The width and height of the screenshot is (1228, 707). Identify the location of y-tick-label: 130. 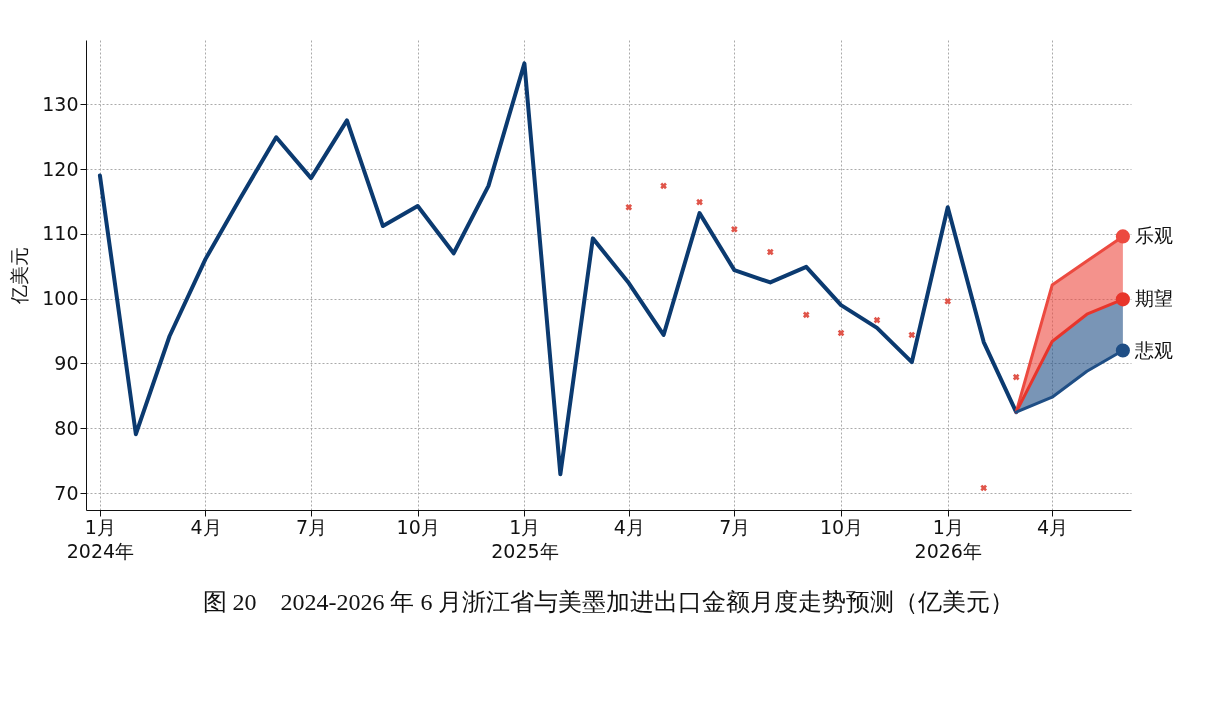
(60, 103).